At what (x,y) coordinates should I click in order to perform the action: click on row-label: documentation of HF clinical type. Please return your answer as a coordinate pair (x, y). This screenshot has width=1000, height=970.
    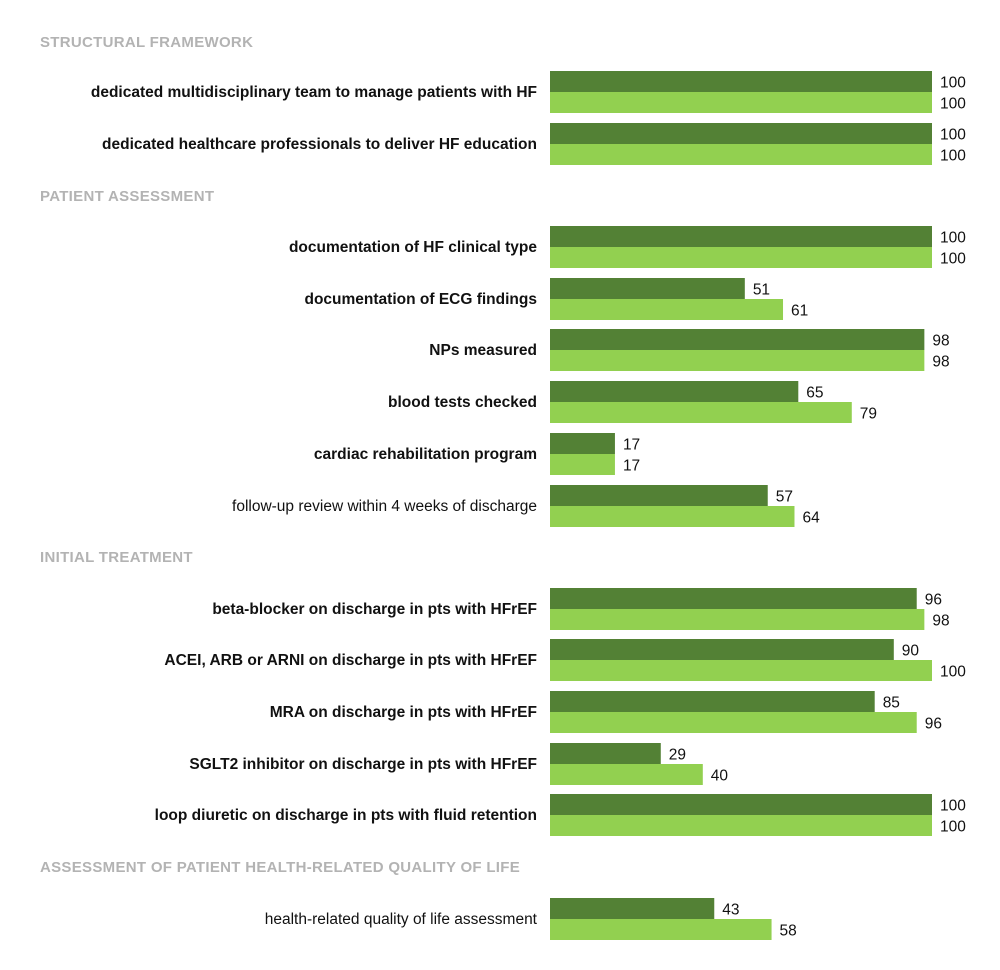
    Looking at the image, I should click on (413, 247).